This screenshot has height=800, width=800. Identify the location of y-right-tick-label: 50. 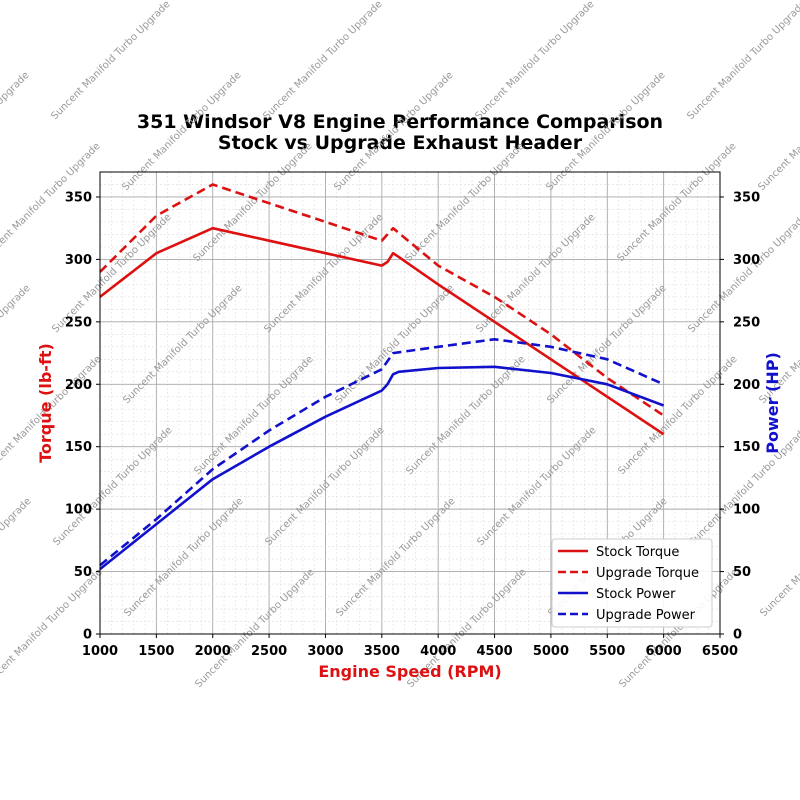
(742, 572).